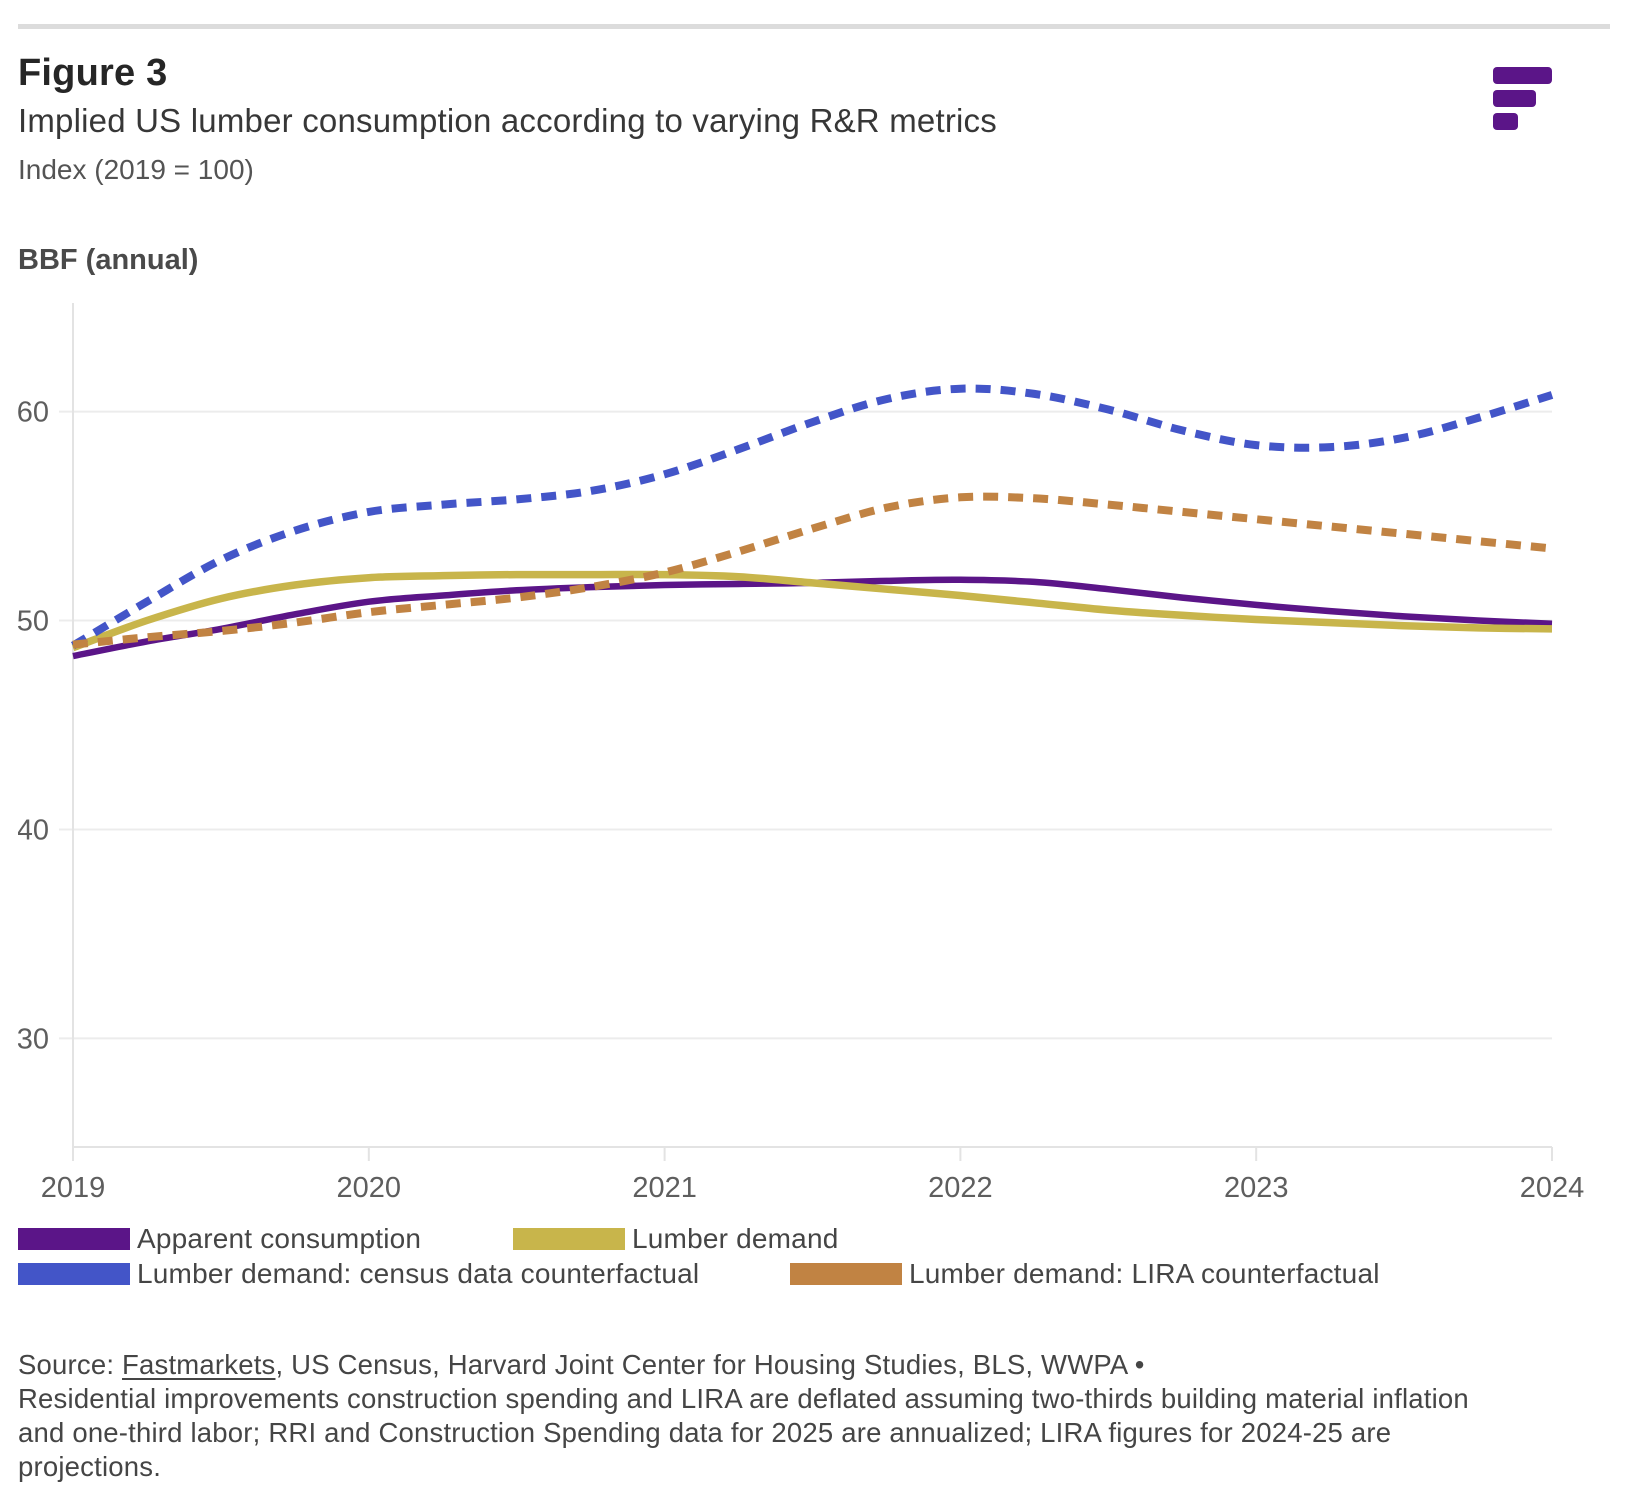  I want to click on legend-label: Apparent consumption, so click(279, 1238).